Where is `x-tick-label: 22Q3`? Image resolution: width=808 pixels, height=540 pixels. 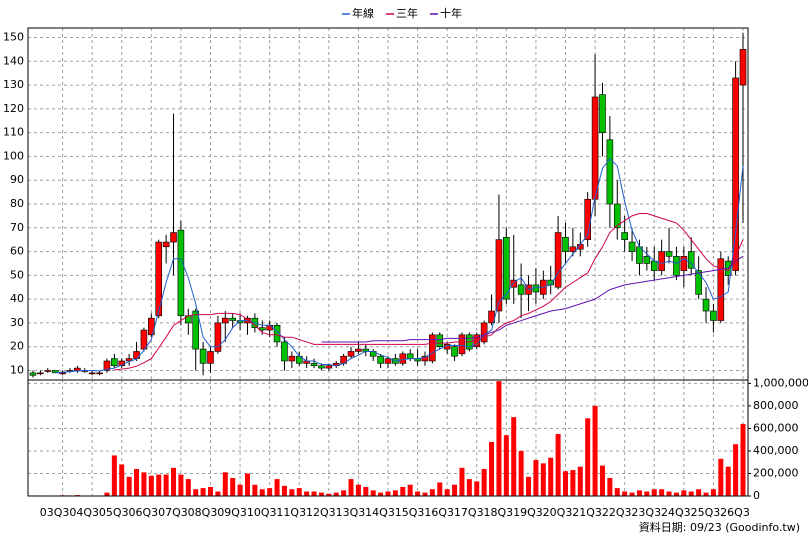
x-tick-label: 22Q3 is located at coordinates (617, 512).